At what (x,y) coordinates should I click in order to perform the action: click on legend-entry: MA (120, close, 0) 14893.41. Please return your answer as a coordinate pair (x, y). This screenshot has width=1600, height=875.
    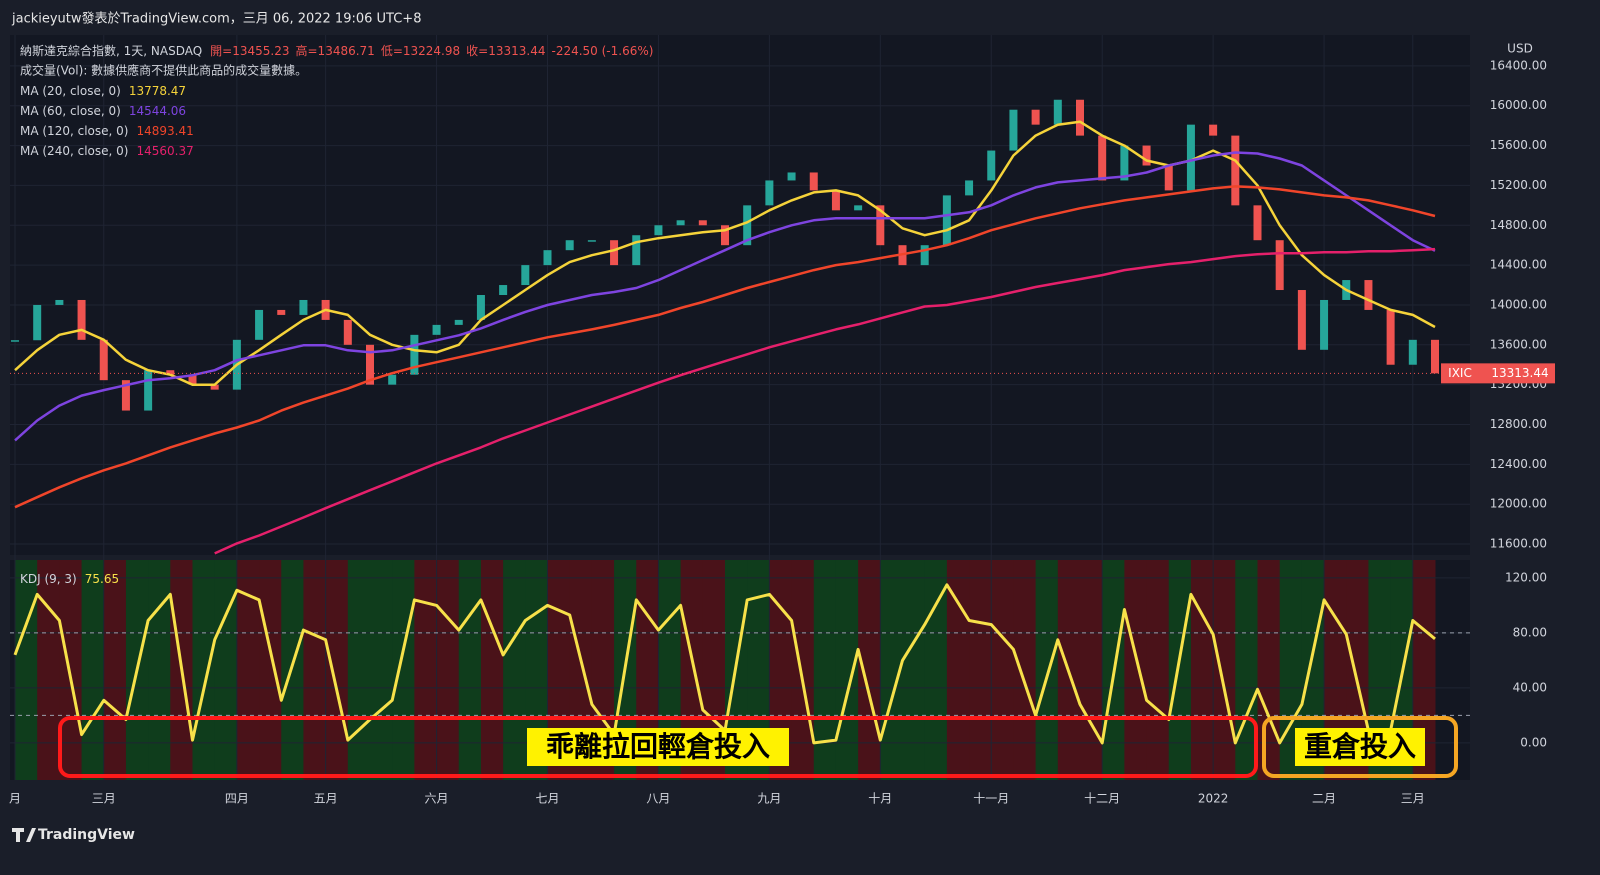
    Looking at the image, I should click on (107, 131).